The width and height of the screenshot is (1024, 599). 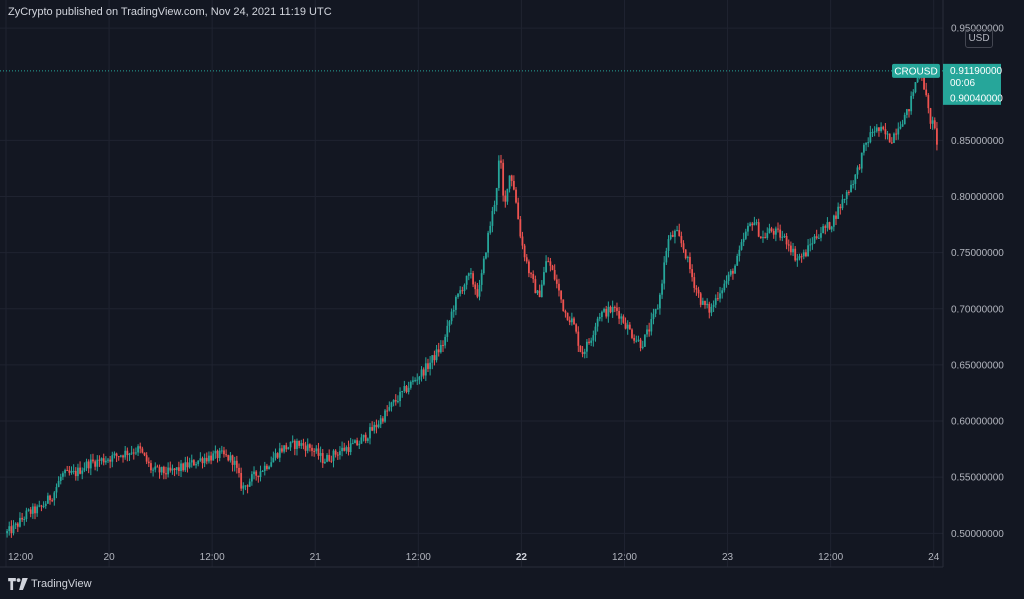 I want to click on price-tick-label: 0.75000000, so click(x=977, y=253).